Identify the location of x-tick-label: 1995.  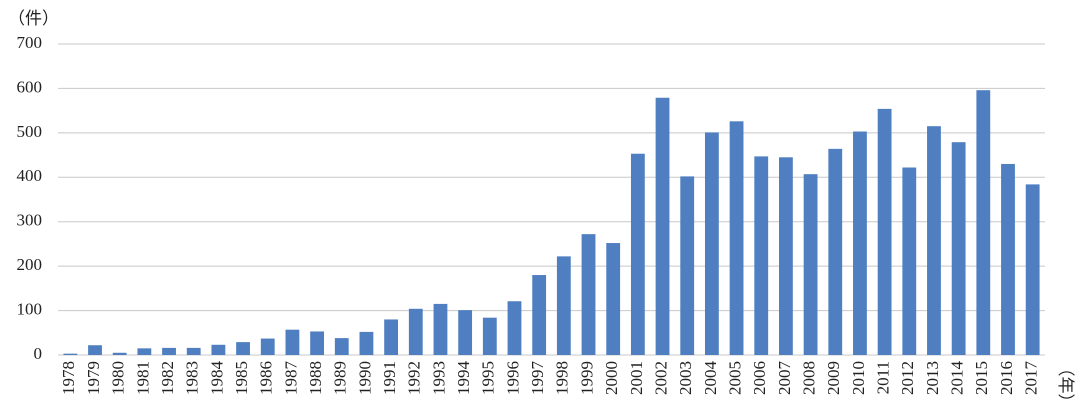
(488, 378).